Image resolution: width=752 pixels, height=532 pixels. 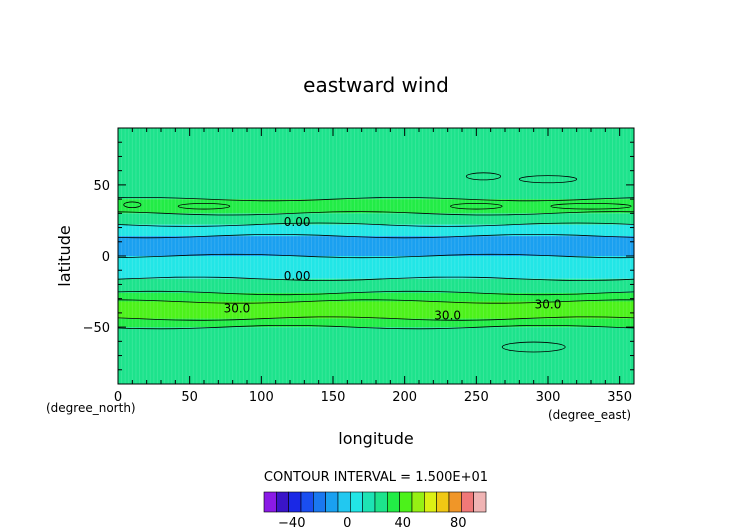 What do you see at coordinates (458, 523) in the screenshot?
I see `colorbar-tick-label: 80` at bounding box center [458, 523].